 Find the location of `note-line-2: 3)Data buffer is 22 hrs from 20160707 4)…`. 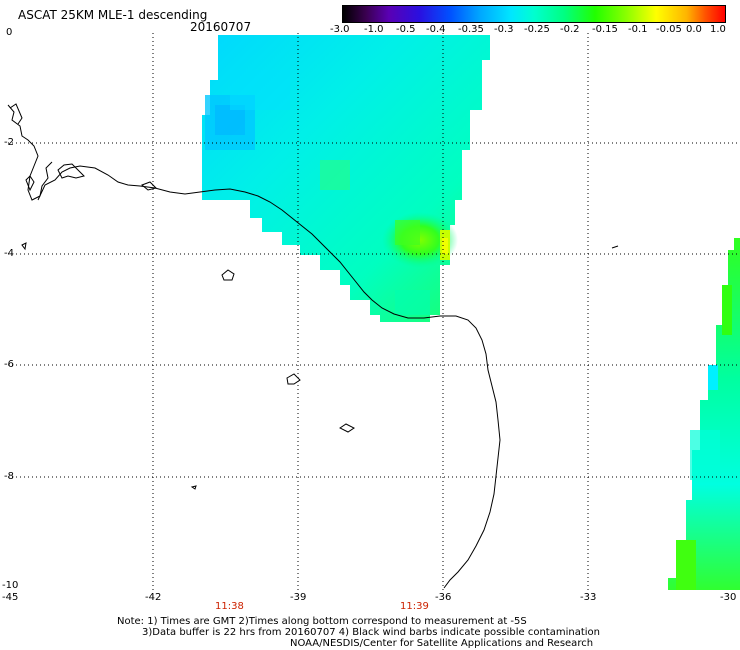

note-line-2: 3)Data buffer is 22 hrs from 20160707 4)… is located at coordinates (371, 632).